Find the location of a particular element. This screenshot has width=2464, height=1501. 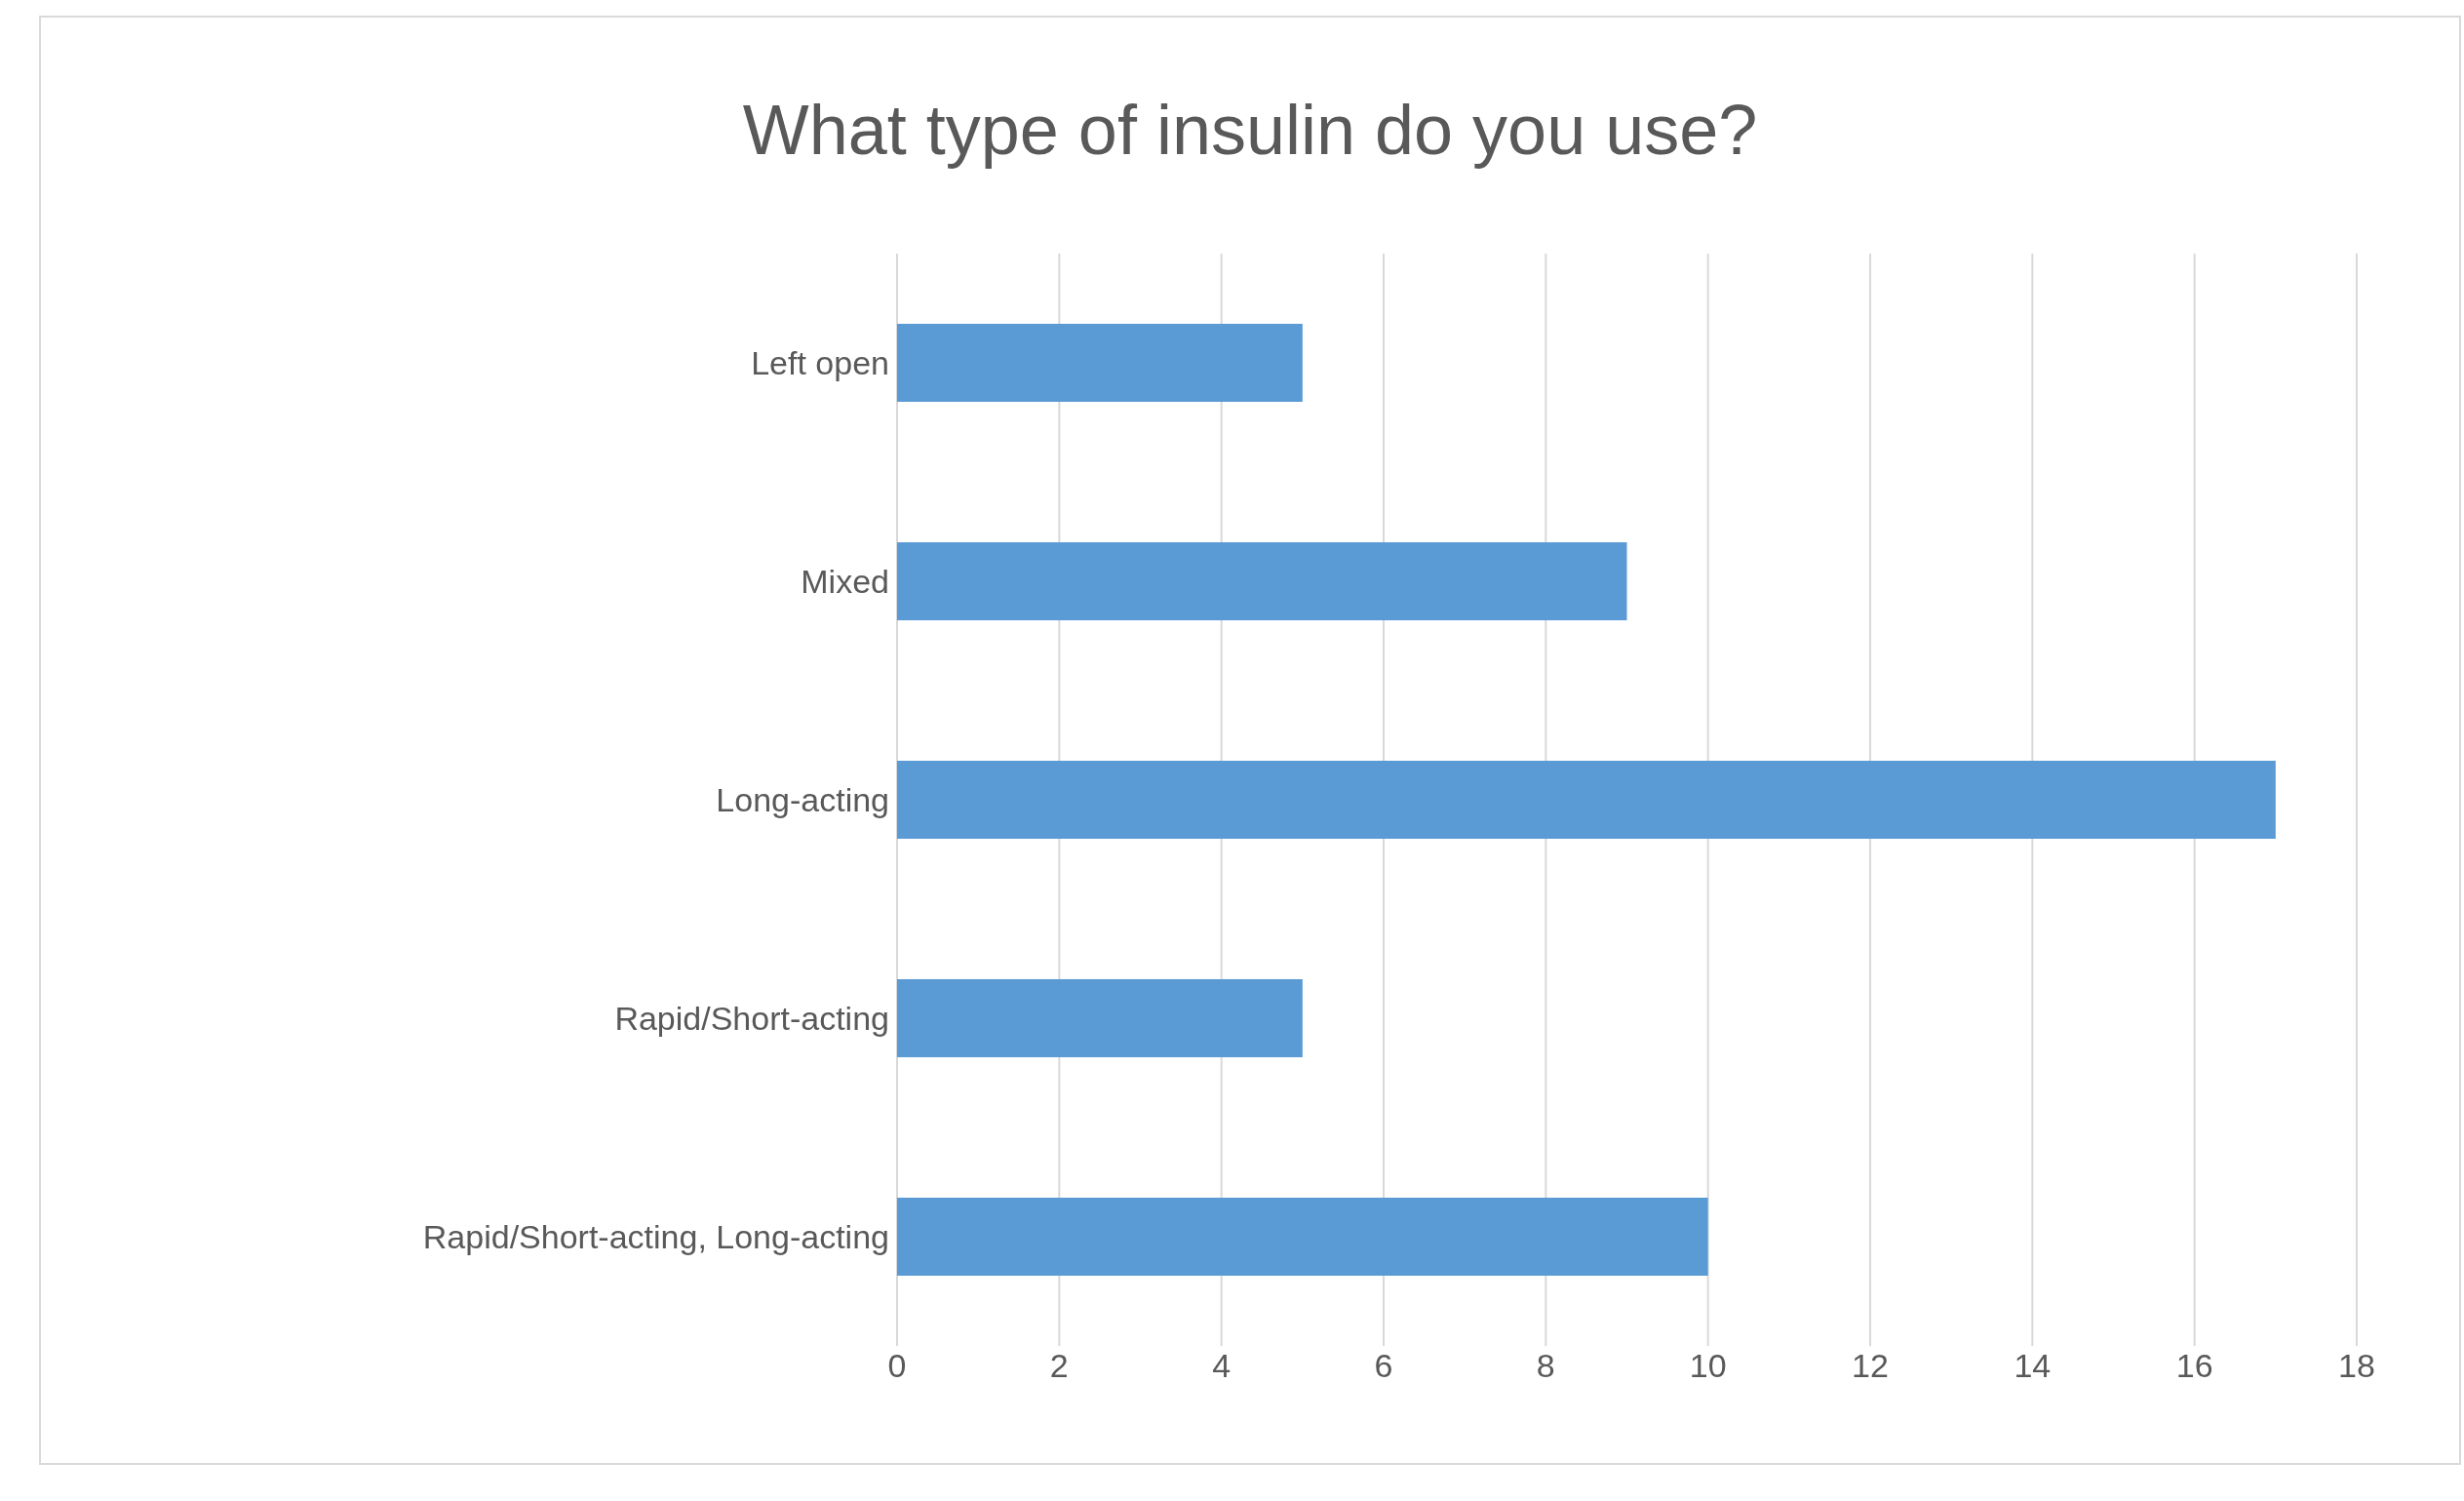

y-tick-label: Rapid/Short-acting is located at coordinates (751, 1019).